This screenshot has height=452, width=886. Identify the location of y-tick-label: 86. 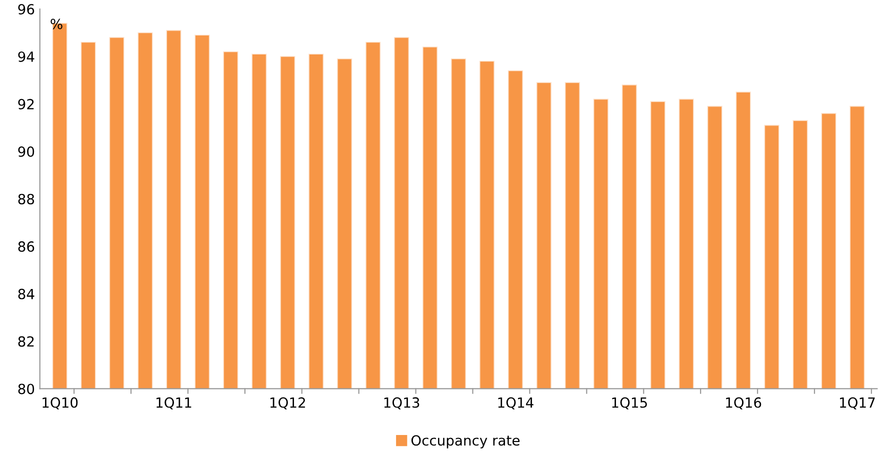
(26, 246).